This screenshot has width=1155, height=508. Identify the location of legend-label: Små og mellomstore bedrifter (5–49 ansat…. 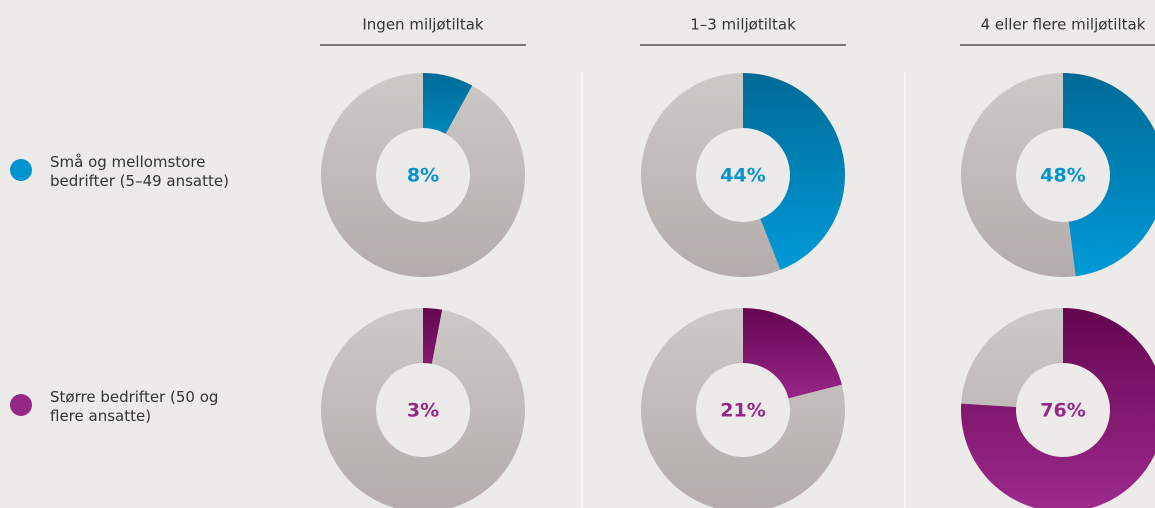
(139, 171).